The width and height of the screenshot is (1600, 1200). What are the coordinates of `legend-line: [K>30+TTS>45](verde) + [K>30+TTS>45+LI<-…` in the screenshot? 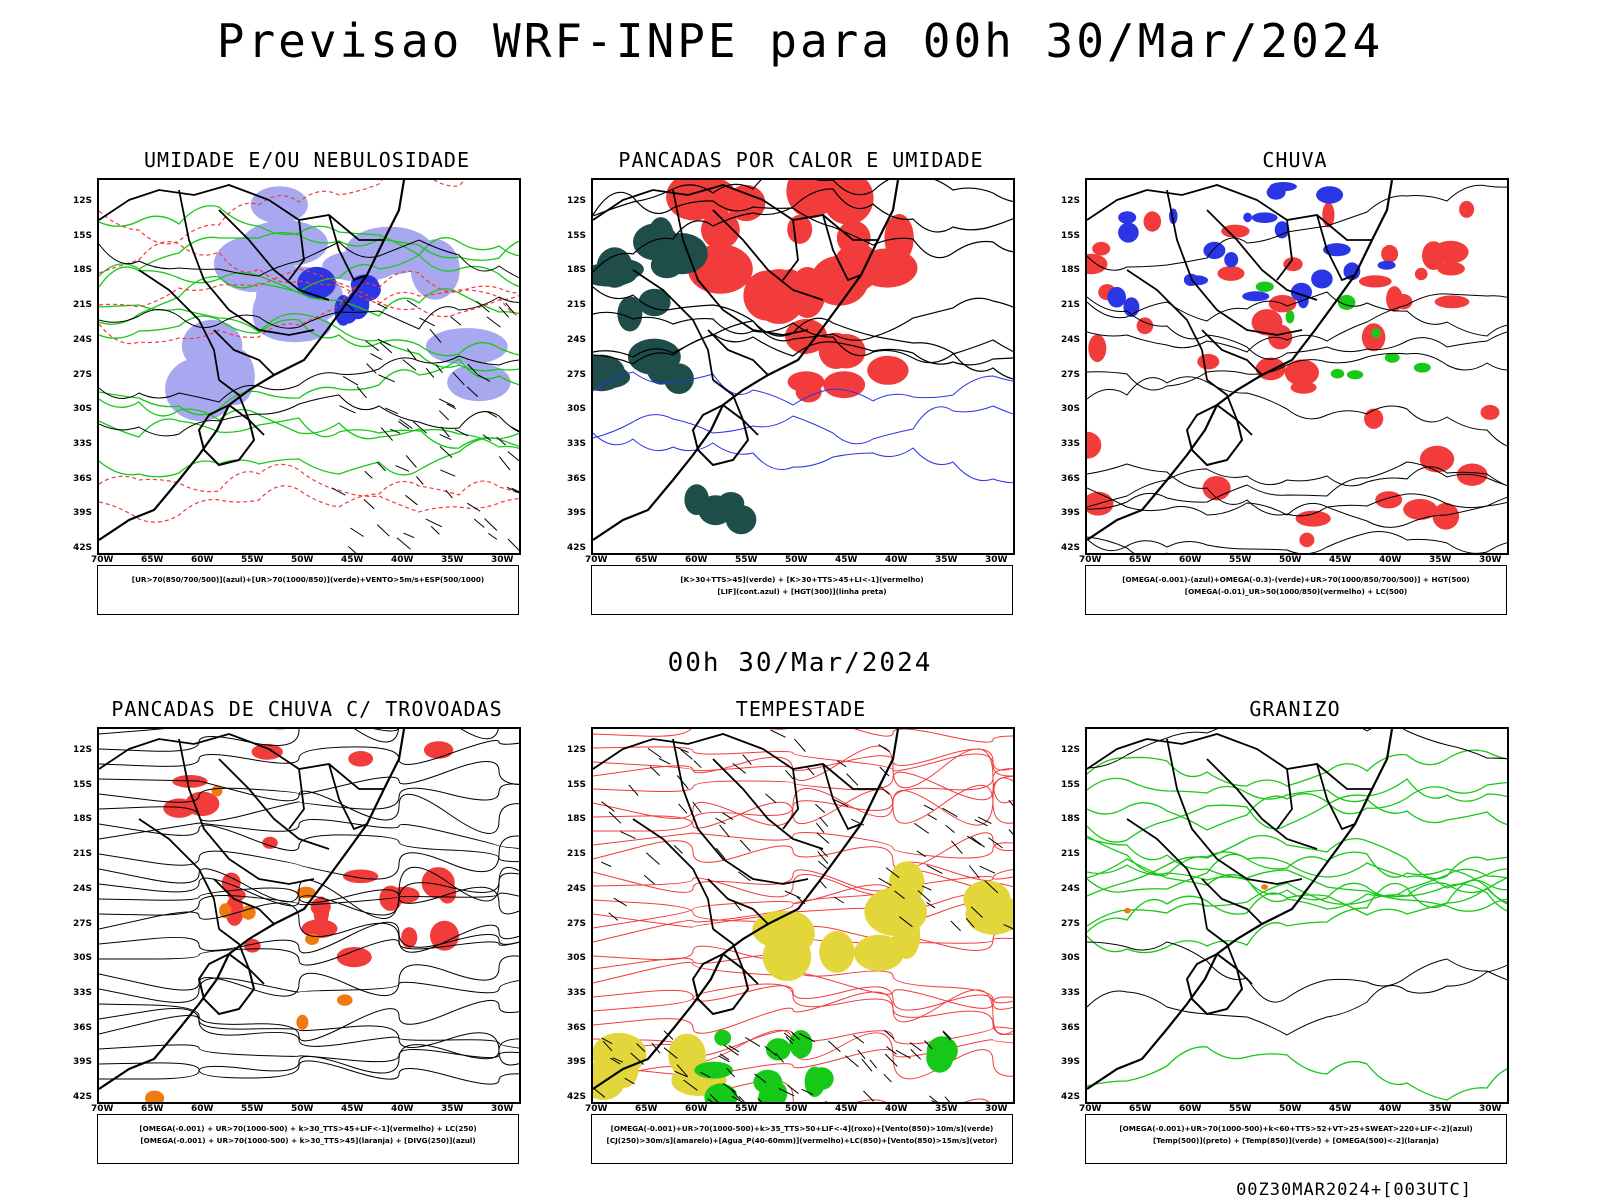 It's located at (802, 579).